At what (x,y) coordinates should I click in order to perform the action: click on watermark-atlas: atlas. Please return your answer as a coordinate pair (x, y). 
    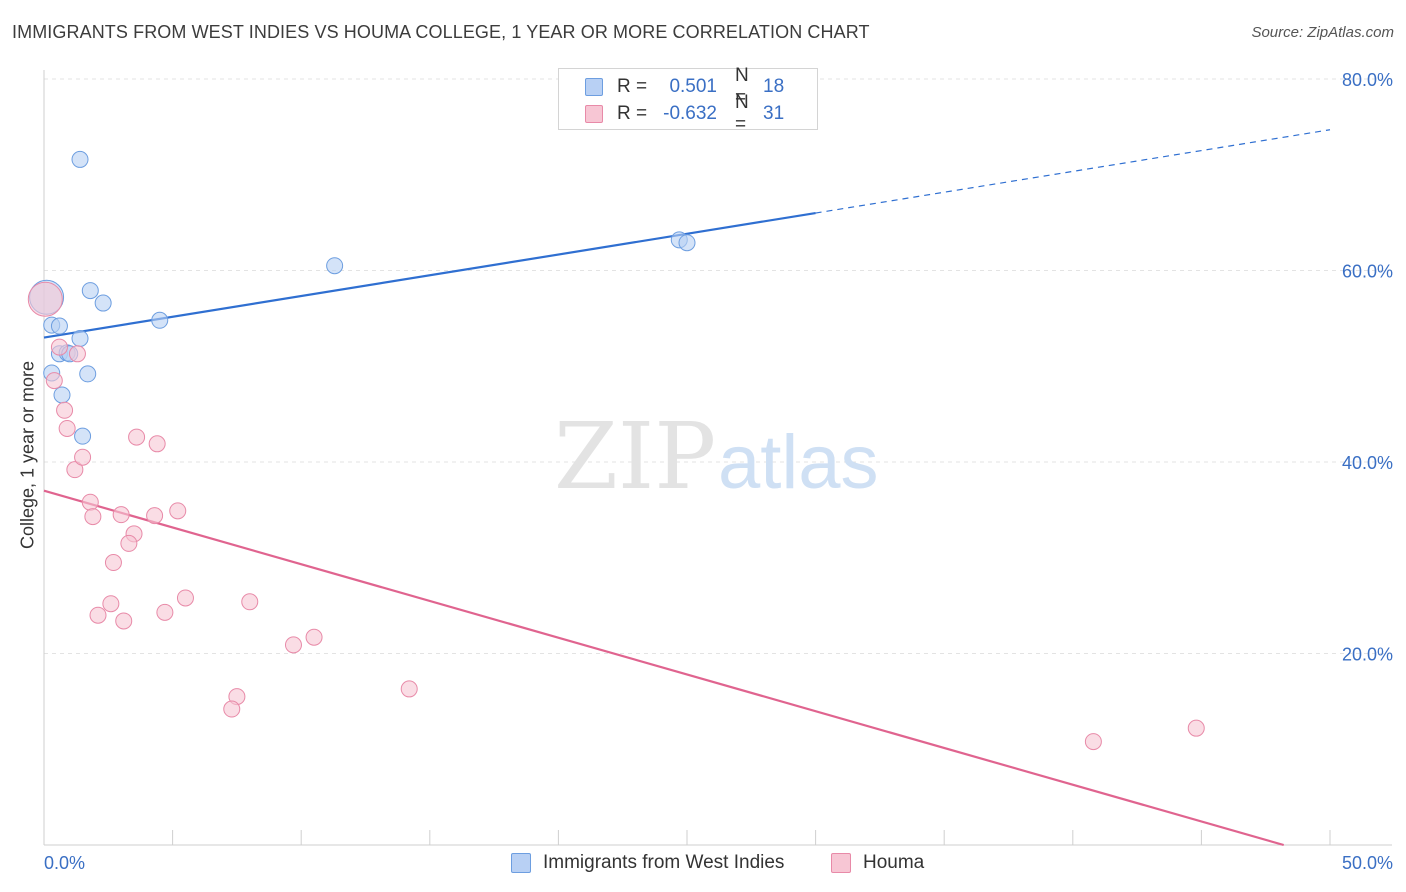
    Looking at the image, I should click on (798, 462).